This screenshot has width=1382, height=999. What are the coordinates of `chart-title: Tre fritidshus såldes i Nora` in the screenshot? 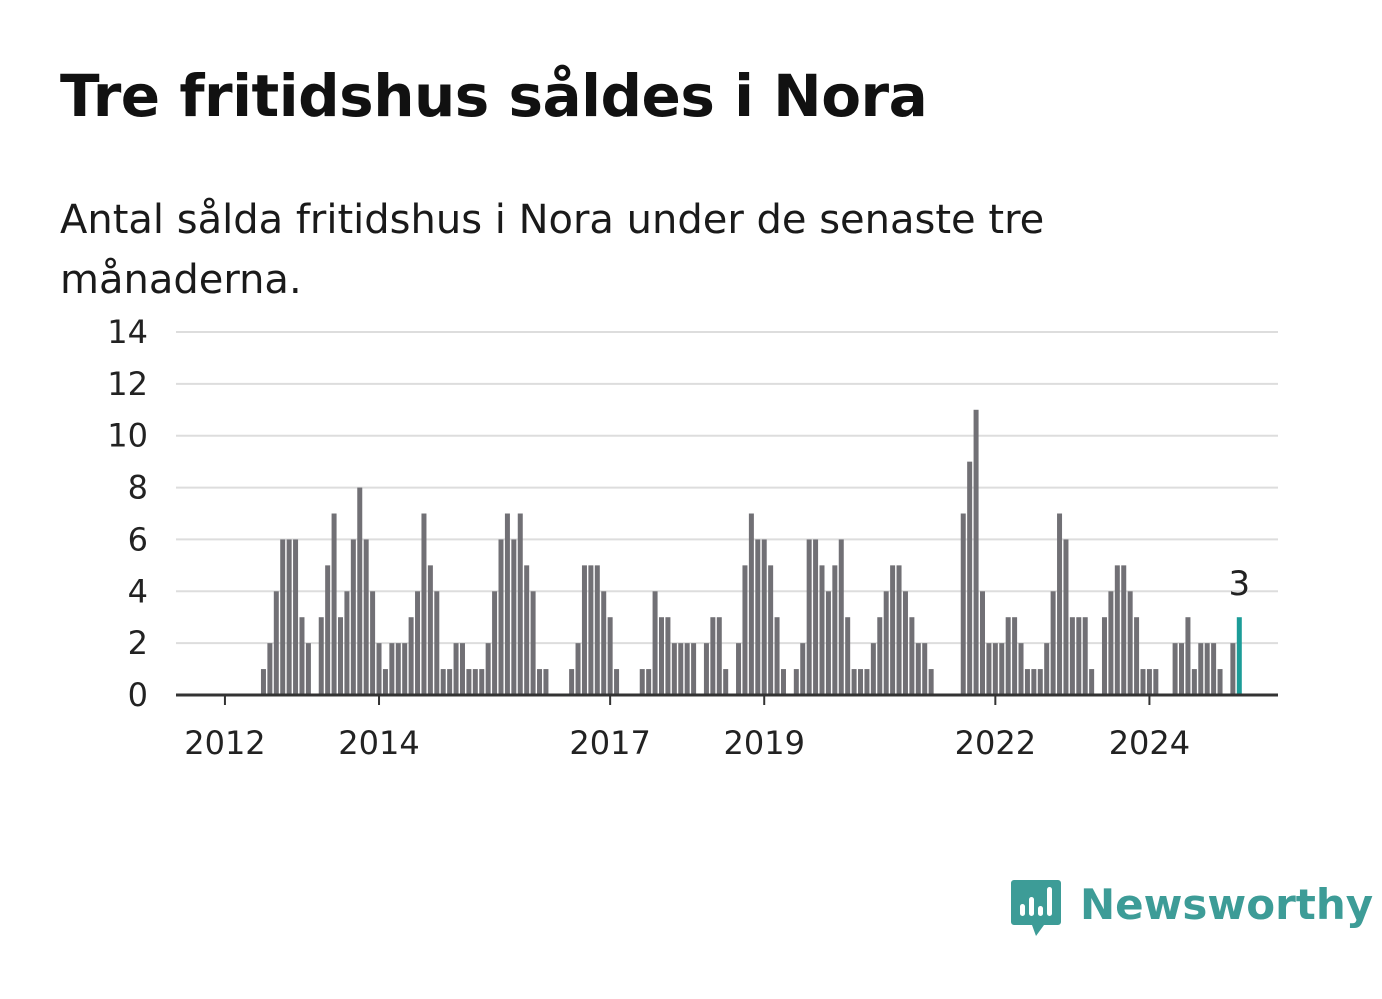 It's located at (494, 96).